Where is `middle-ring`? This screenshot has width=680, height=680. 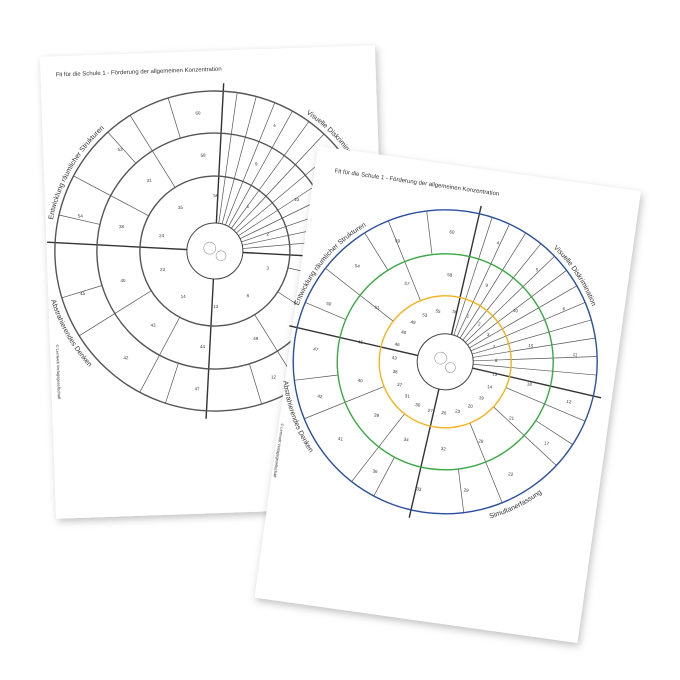
middle-ring is located at coordinates (445, 362).